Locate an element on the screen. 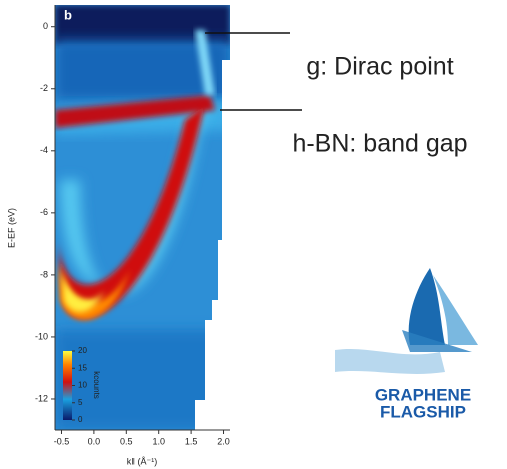 This screenshot has width=507, height=469. x-axis-label: k‖ (Å⁻¹) is located at coordinates (142, 461).